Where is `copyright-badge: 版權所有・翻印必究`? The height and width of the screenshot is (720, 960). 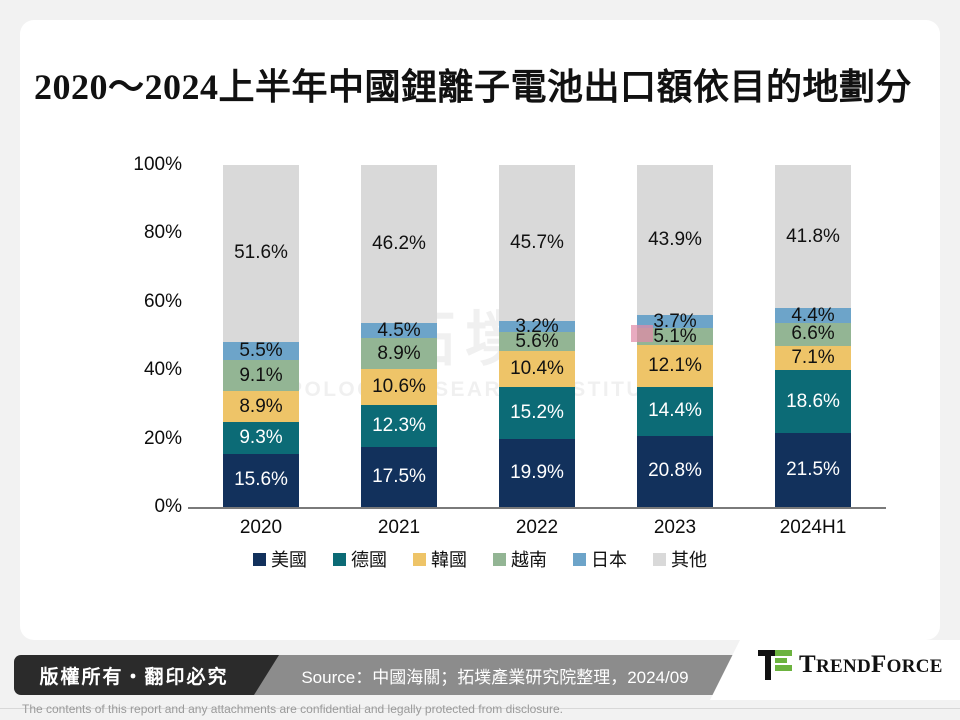
copyright-badge: 版權所有・翻印必究 is located at coordinates (146, 675).